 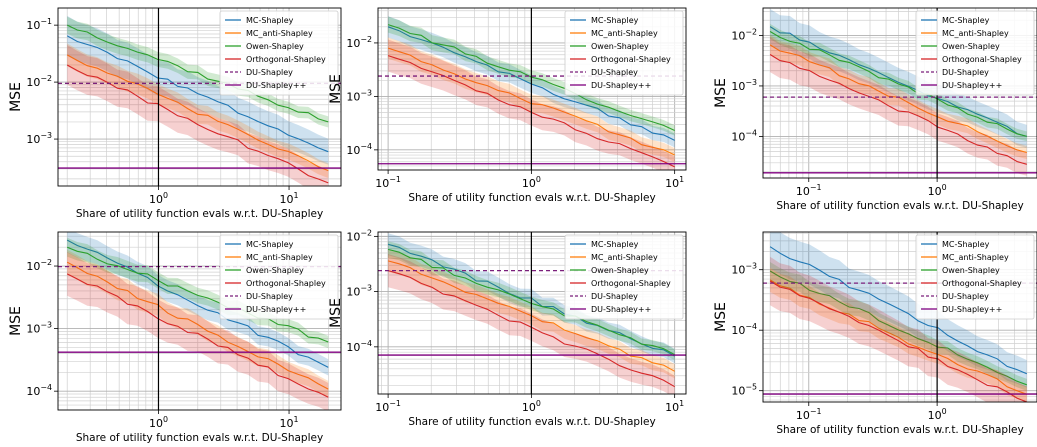 I want to click on tick-label: 10⁻⁵, so click(x=744, y=390).